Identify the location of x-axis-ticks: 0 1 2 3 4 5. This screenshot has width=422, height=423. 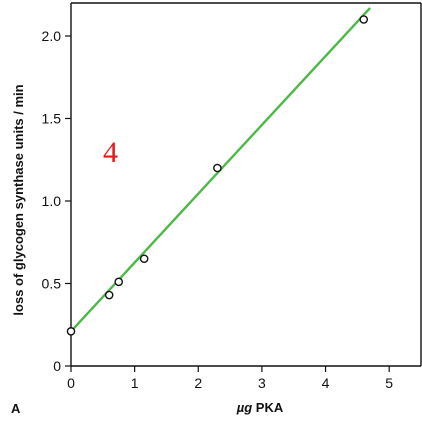
(230, 378).